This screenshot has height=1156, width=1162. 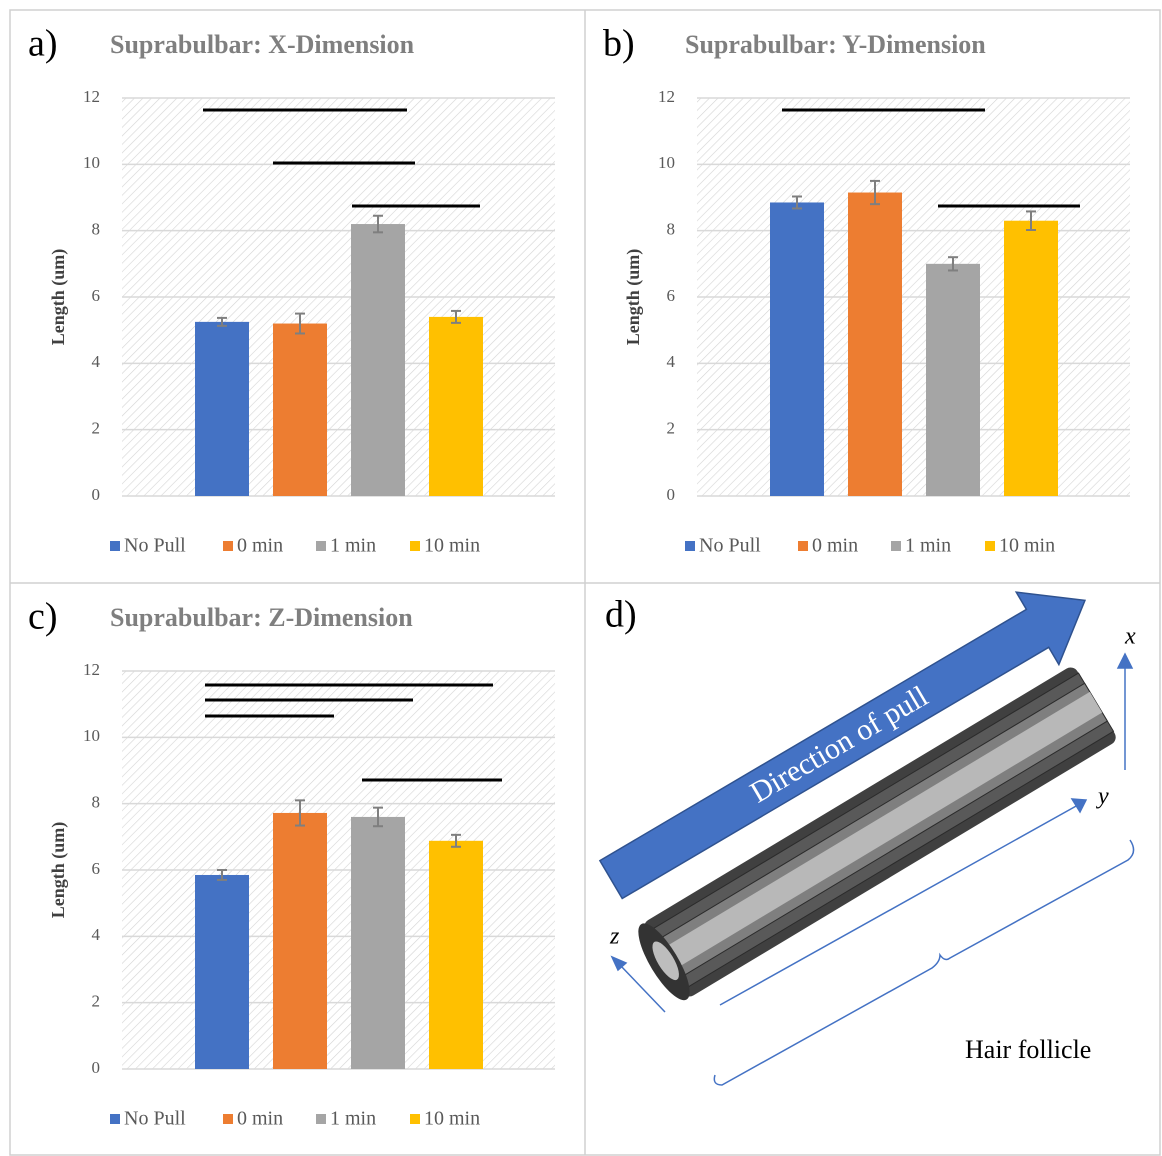 I want to click on panel-label: d), so click(x=621, y=615).